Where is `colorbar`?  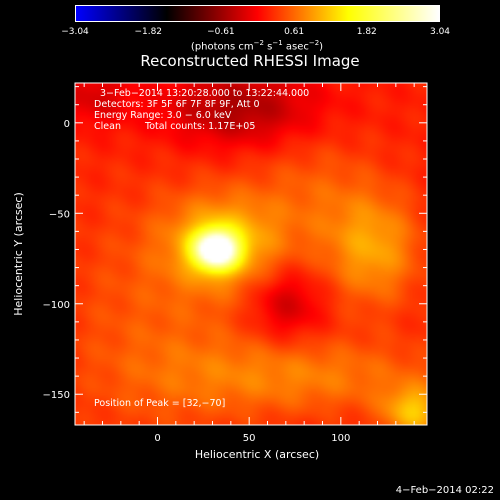
colorbar is located at coordinates (257, 13).